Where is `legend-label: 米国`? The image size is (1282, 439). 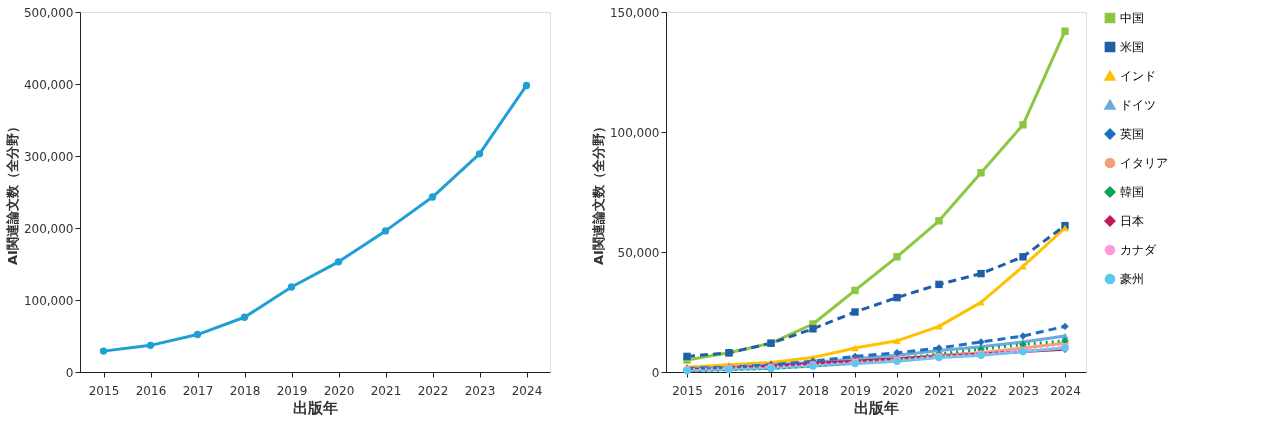 legend-label: 米国 is located at coordinates (1132, 47).